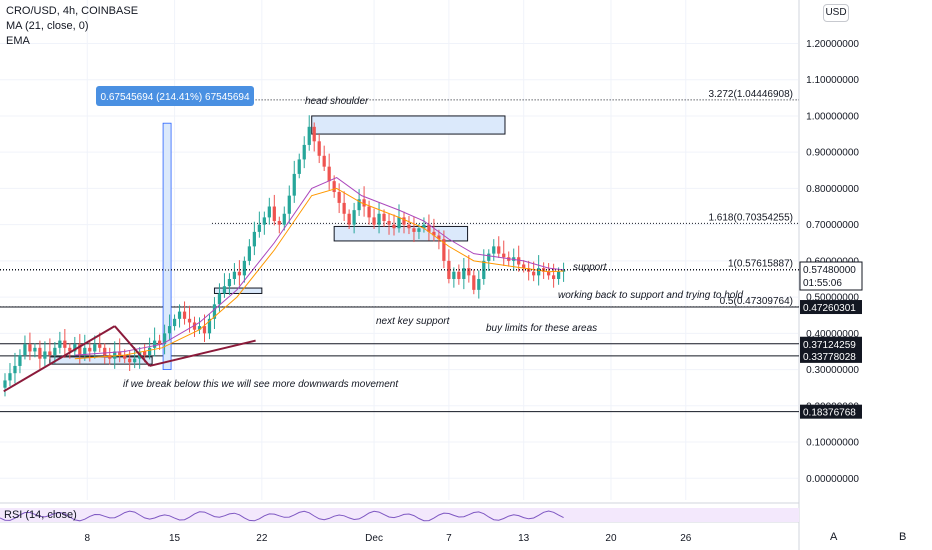 The width and height of the screenshot is (932, 550). I want to click on y-tick-label: 0.30000000, so click(832, 370).